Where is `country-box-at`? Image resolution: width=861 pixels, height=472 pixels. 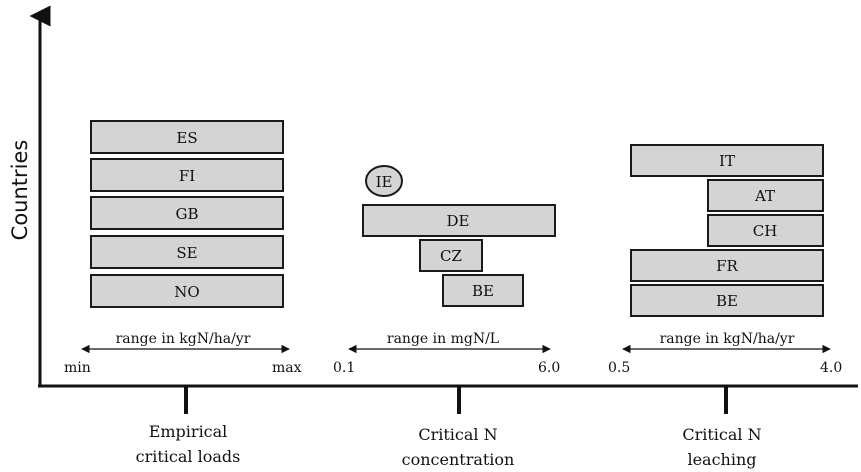 country-box-at is located at coordinates (765, 195).